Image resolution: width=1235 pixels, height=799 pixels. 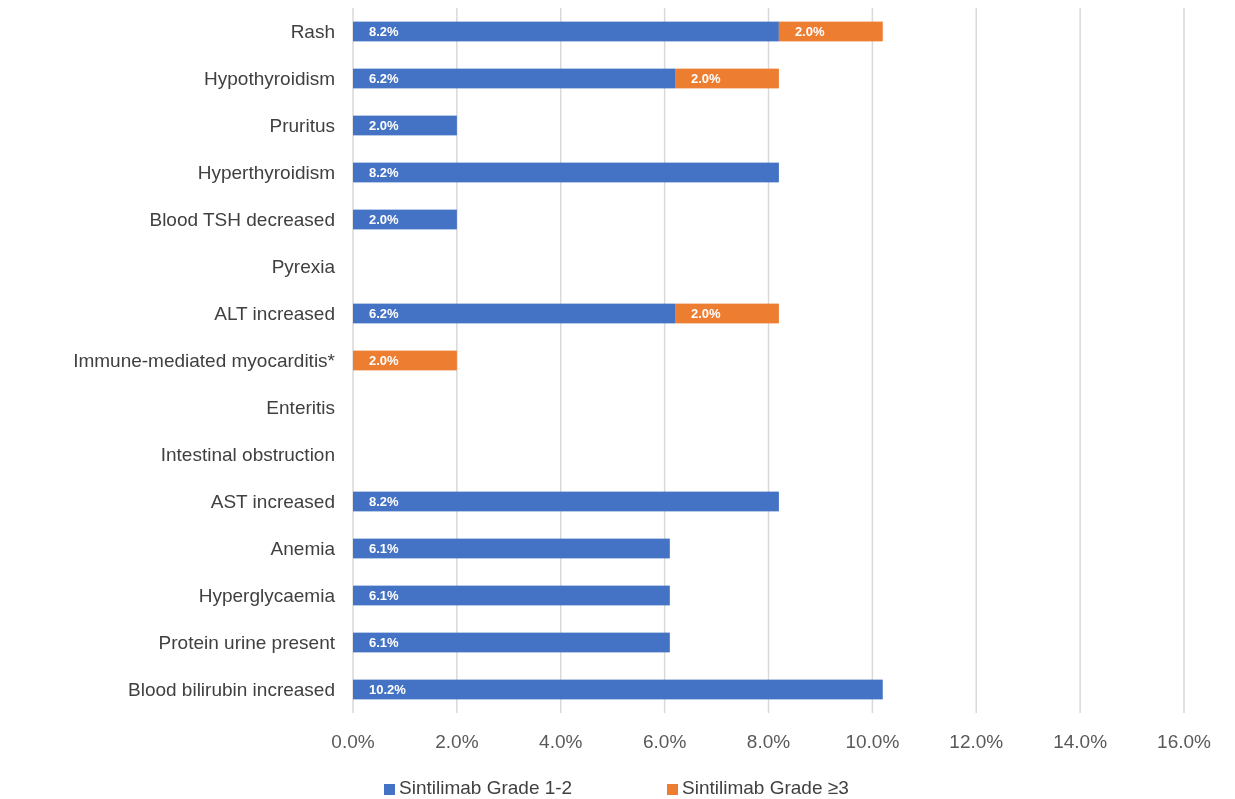 What do you see at coordinates (976, 741) in the screenshot?
I see `x-tick-label: 12.0%` at bounding box center [976, 741].